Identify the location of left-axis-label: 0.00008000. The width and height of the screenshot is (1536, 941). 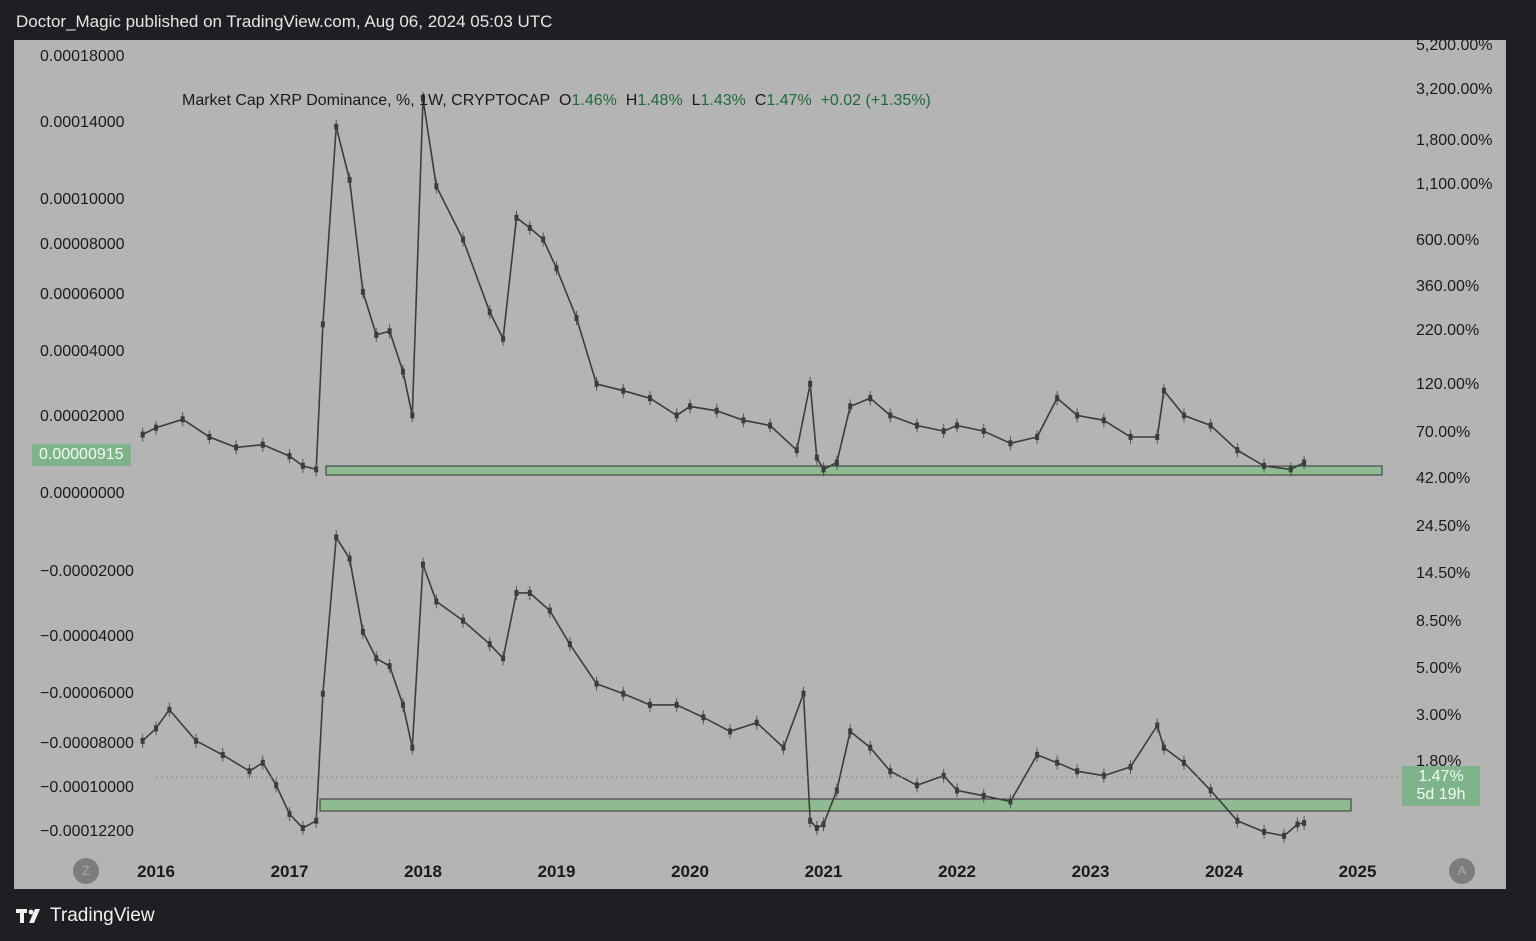
(82, 244).